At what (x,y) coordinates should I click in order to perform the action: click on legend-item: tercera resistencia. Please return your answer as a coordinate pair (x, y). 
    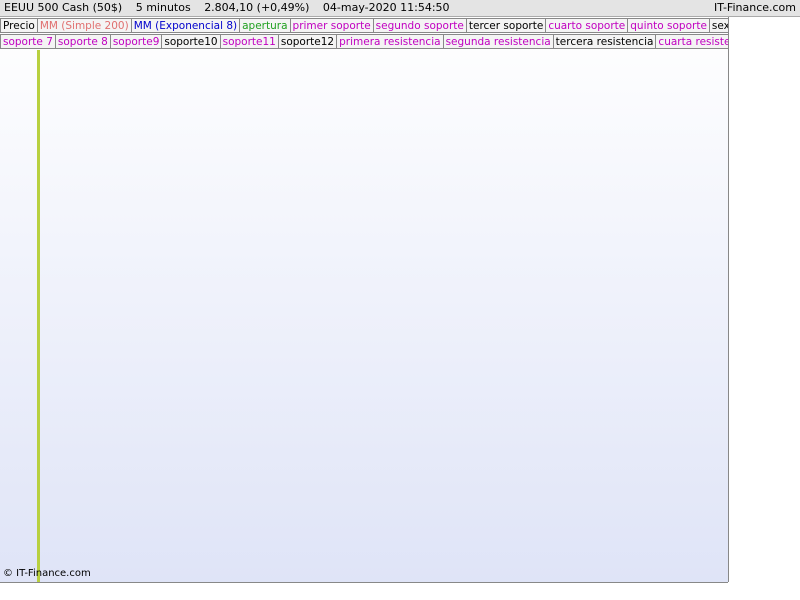
    Looking at the image, I should click on (604, 41).